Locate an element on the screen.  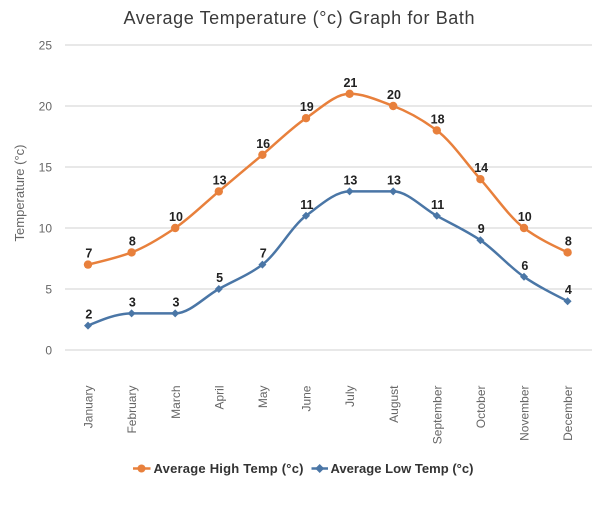
svg-text: 2 is located at coordinates (88, 315).